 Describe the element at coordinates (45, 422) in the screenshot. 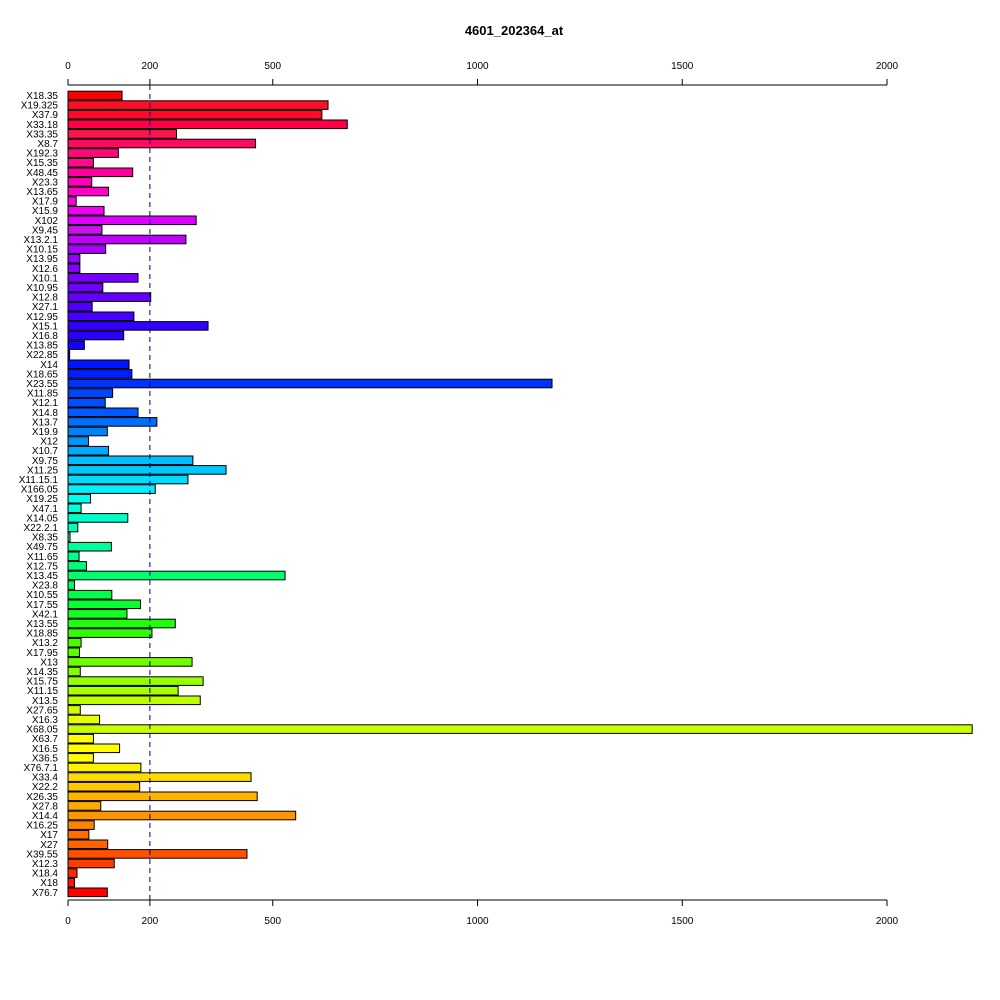

I see `category-label: X13.7` at that location.